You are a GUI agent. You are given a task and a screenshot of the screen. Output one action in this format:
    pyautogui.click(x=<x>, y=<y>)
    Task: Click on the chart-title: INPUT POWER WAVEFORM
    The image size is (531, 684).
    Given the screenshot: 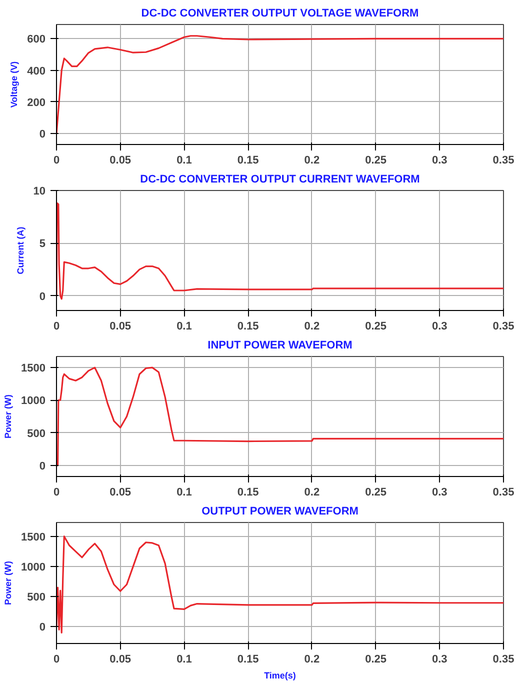 What is the action you would take?
    pyautogui.click(x=280, y=346)
    